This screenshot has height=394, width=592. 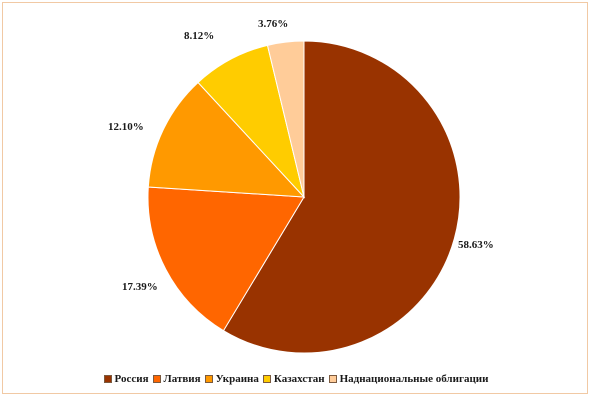 I want to click on legend-label-kazakhstan: Казахстан, so click(x=299, y=379).